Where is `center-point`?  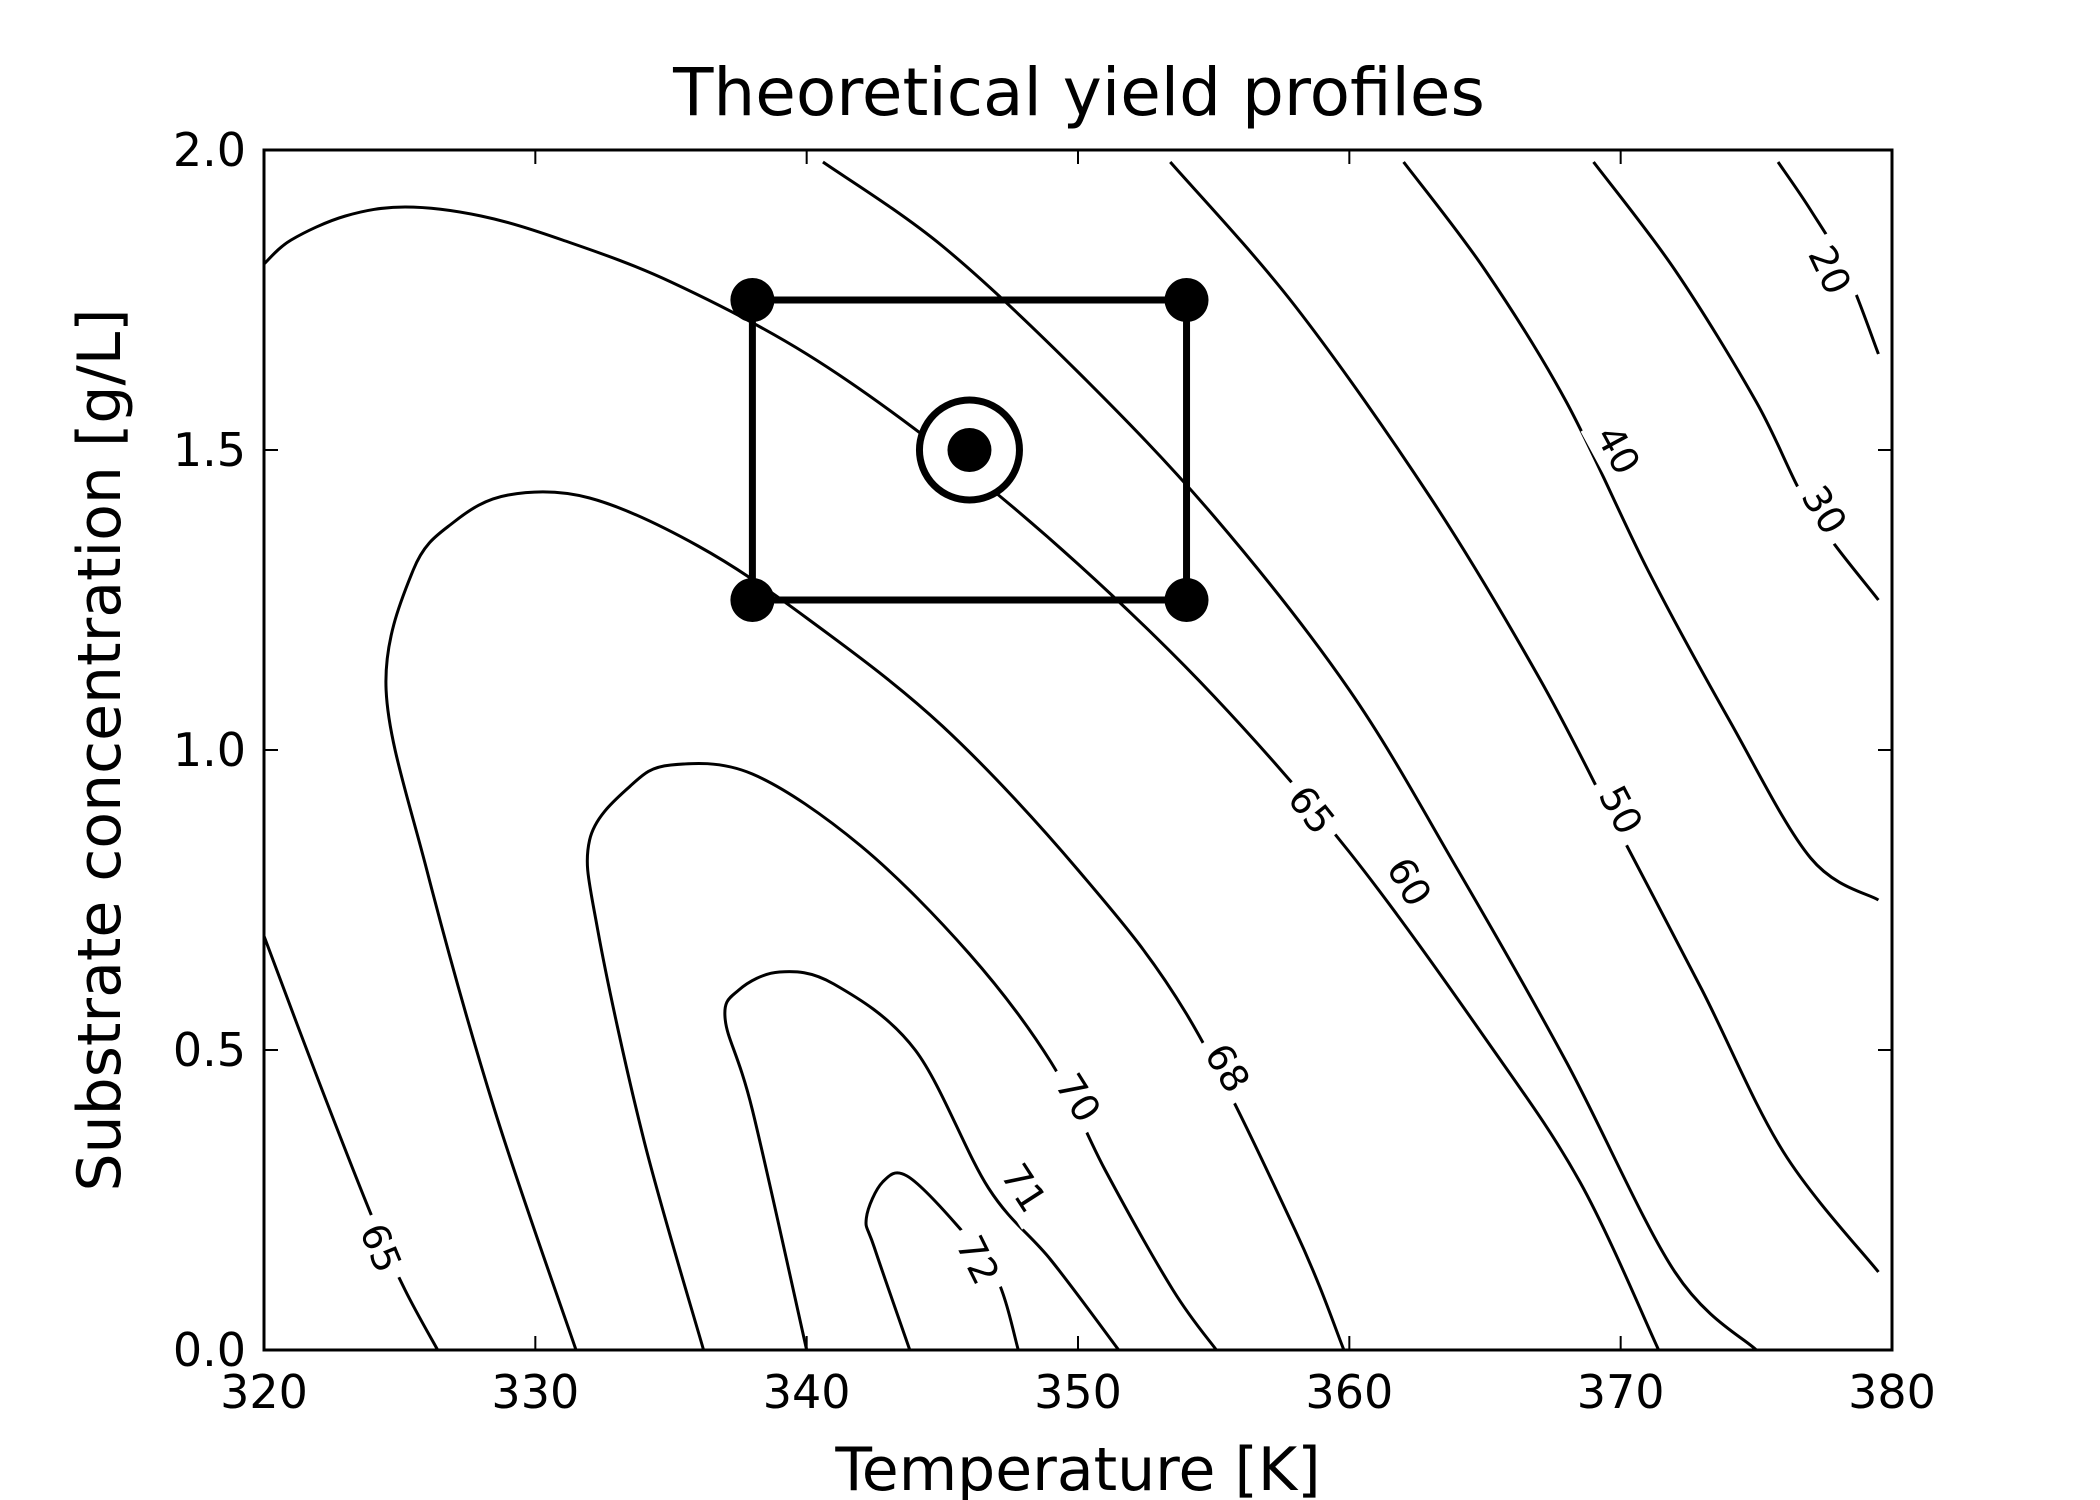 center-point is located at coordinates (969, 450).